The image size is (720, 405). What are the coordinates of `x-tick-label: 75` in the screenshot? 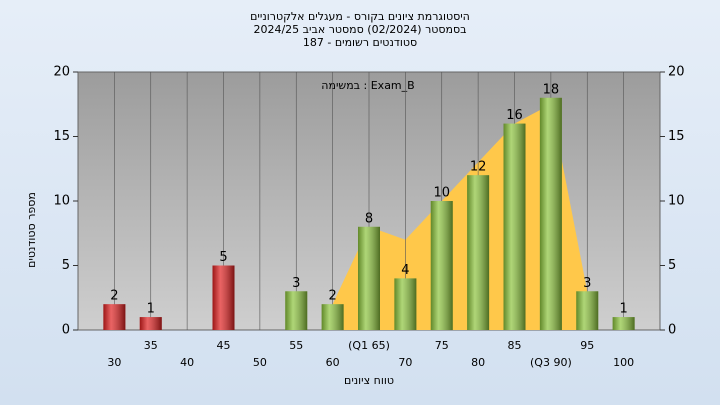 It's located at (442, 345).